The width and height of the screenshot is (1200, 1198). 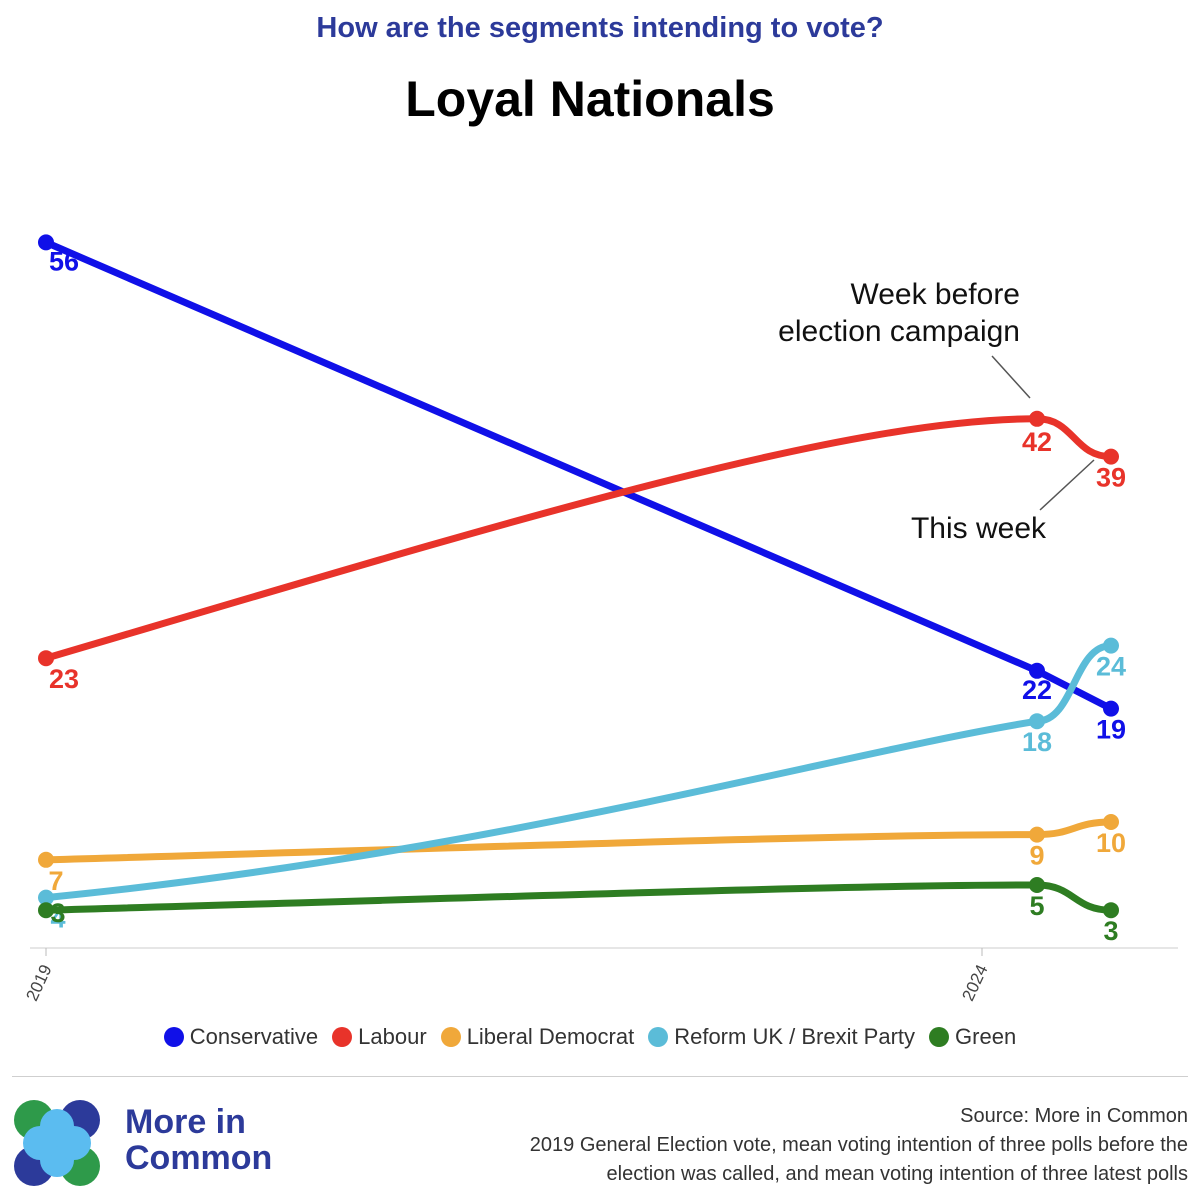 I want to click on footer-divider, so click(x=600, y=1076).